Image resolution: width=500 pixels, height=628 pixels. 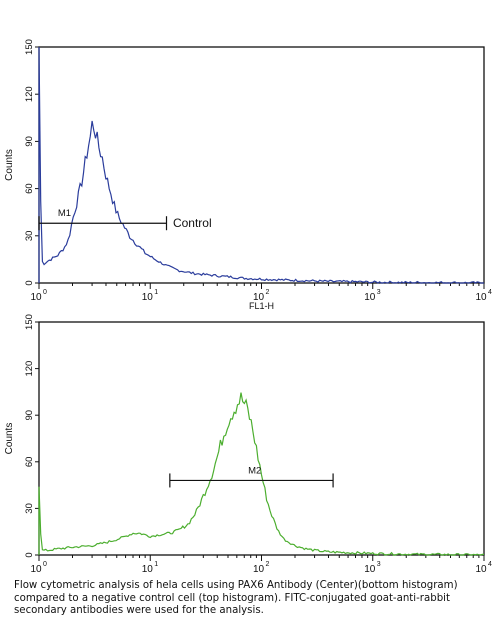 What do you see at coordinates (192, 223) in the screenshot?
I see `control-label: Control` at bounding box center [192, 223].